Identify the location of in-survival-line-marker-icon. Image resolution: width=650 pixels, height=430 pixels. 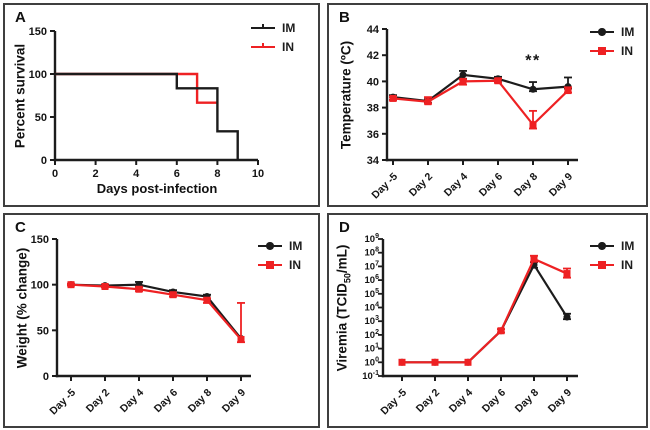
(263, 47).